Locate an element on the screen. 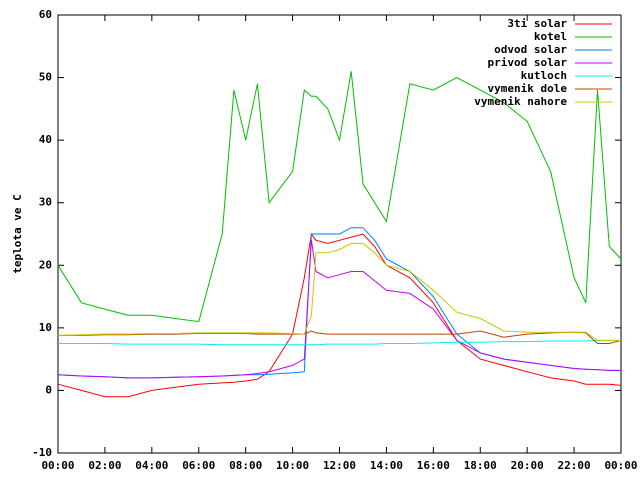  x-tick-label: 08:00 is located at coordinates (245, 465).